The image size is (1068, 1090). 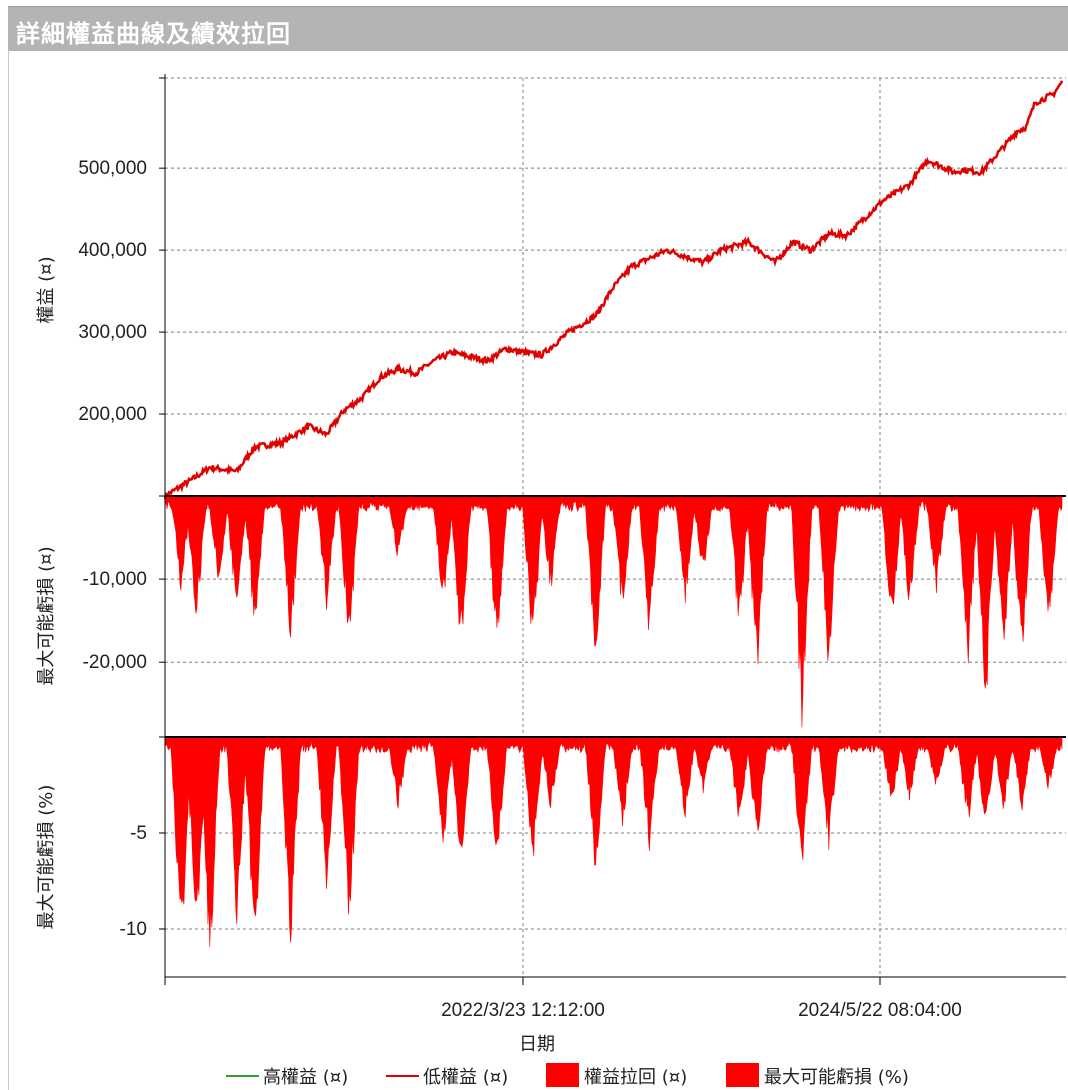 I want to click on legend-swatch-max-drawdown-pct, so click(x=742, y=1075).